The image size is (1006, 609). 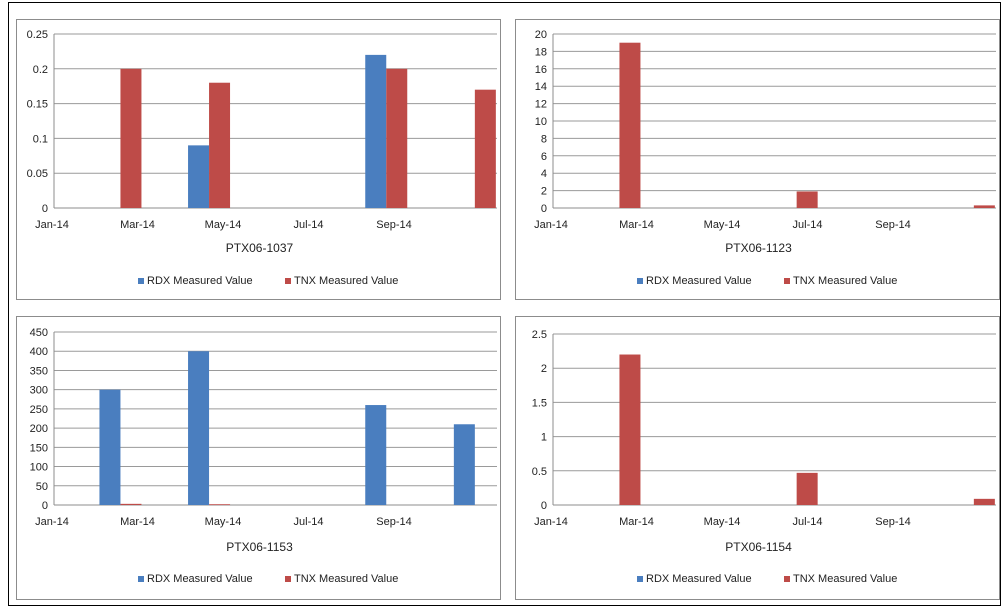 What do you see at coordinates (39, 333) in the screenshot?
I see `y-tick-label: 450` at bounding box center [39, 333].